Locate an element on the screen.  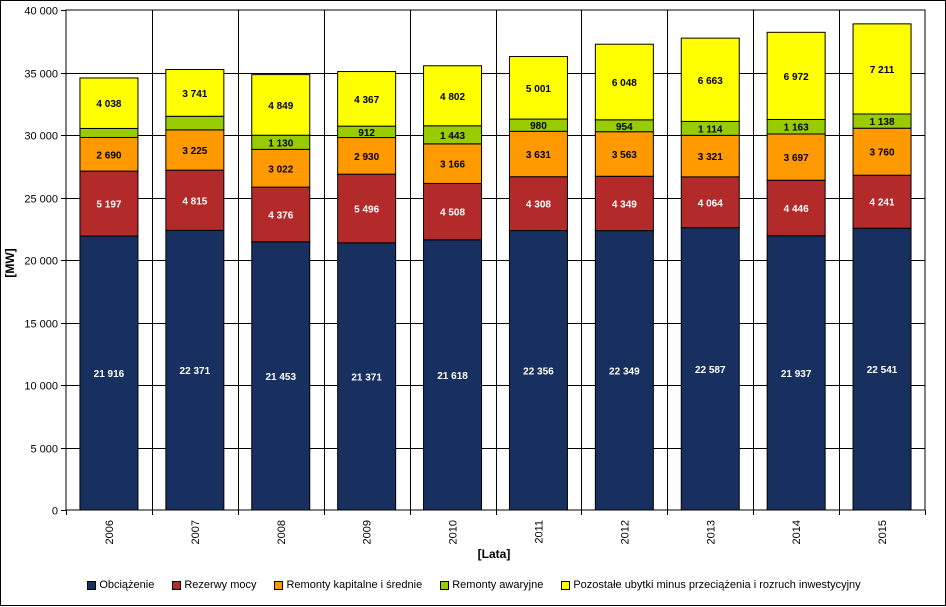
data-label: 22 349 is located at coordinates (624, 371).